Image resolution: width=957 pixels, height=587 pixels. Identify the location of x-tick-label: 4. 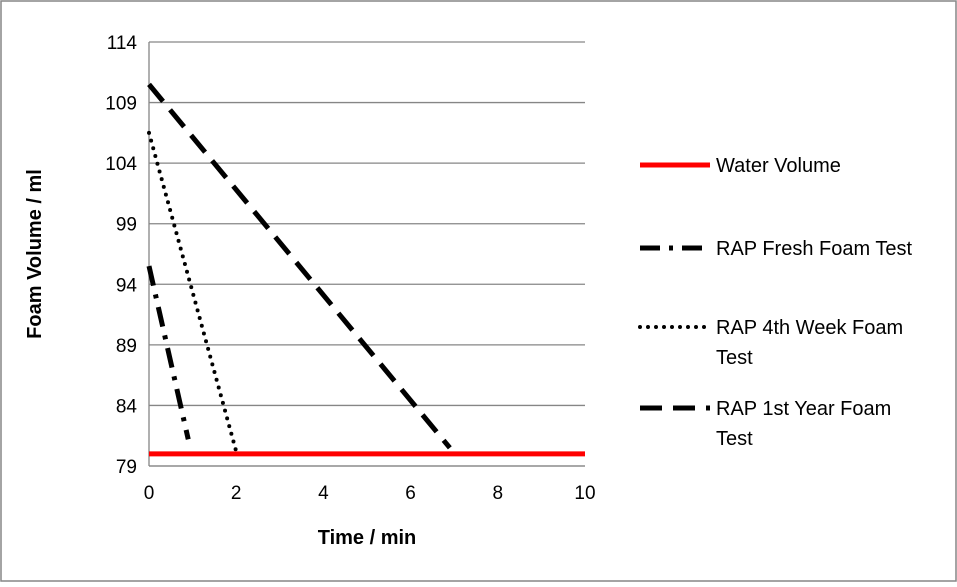
(323, 493).